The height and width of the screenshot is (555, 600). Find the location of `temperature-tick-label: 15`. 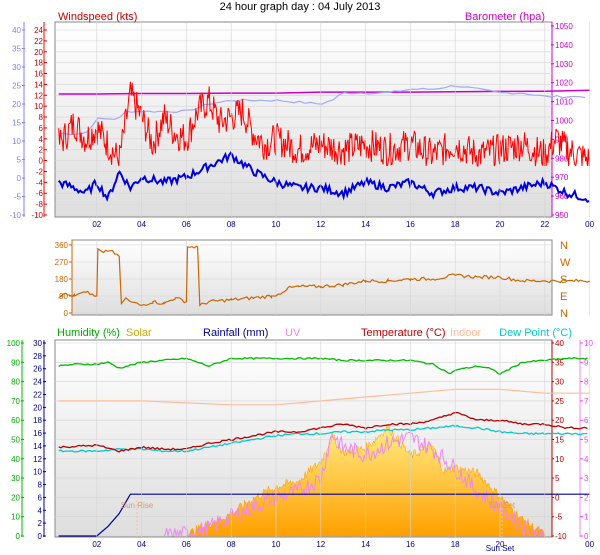

temperature-tick-label: 15 is located at coordinates (559, 440).